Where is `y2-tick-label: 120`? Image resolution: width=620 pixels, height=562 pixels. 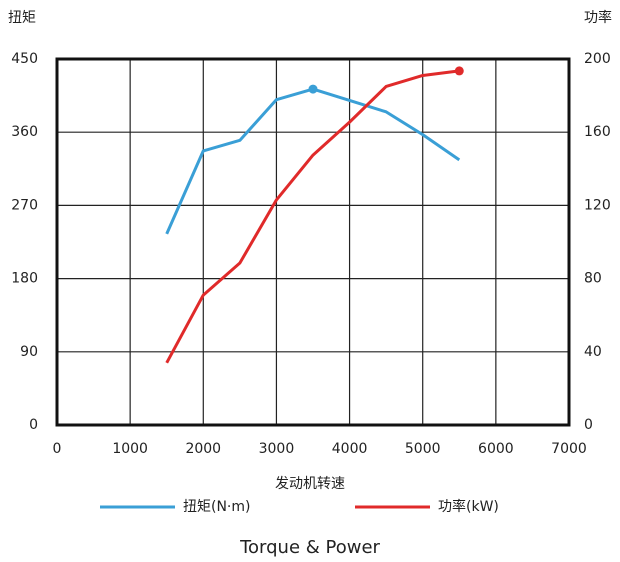
y2-tick-label: 120 is located at coordinates (597, 205).